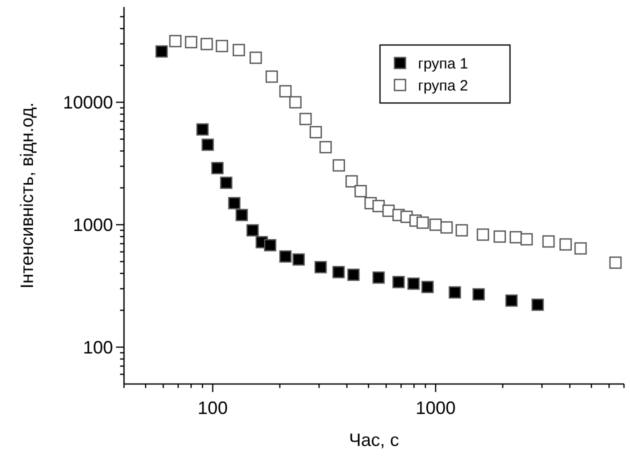  I want to click on y-tick-label: 1000, so click(92, 225).